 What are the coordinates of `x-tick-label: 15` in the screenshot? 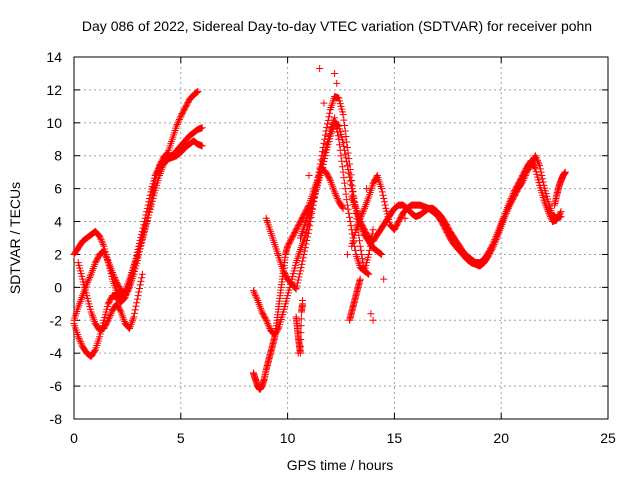 It's located at (395, 438).